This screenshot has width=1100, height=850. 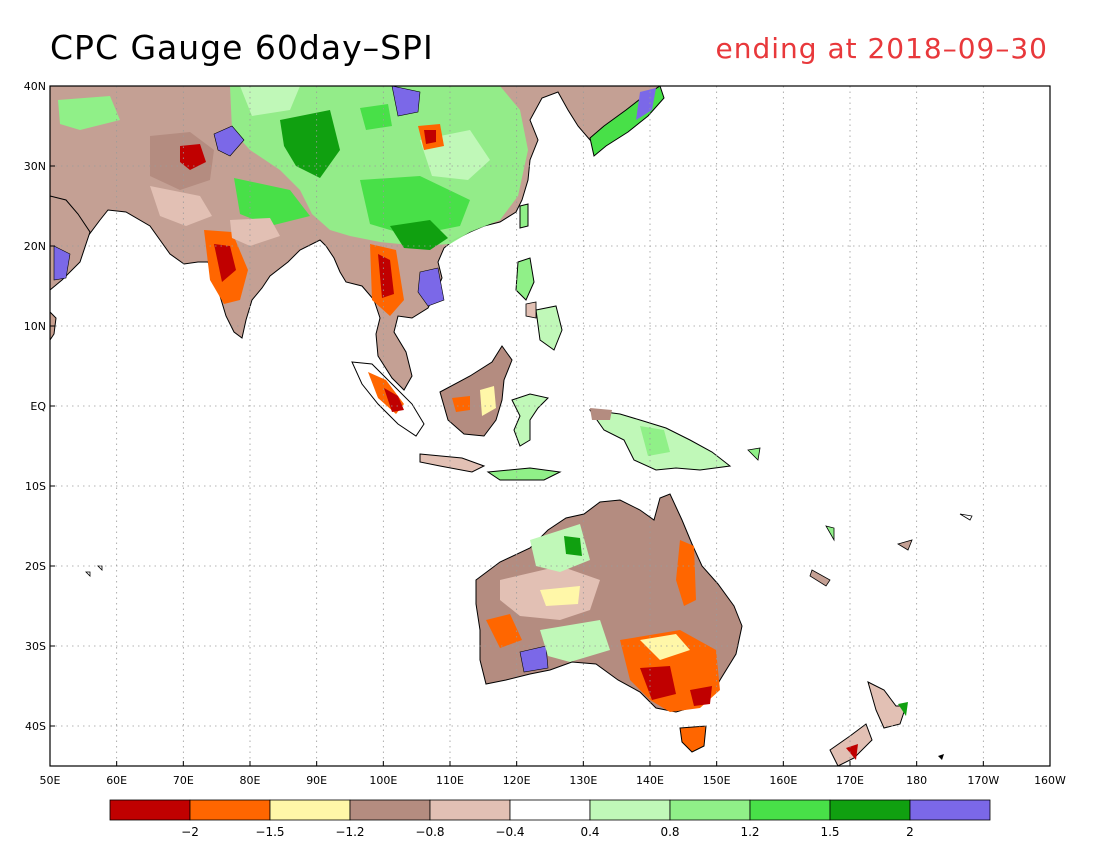 I want to click on lat-tick-label: 30S, so click(x=35, y=646).